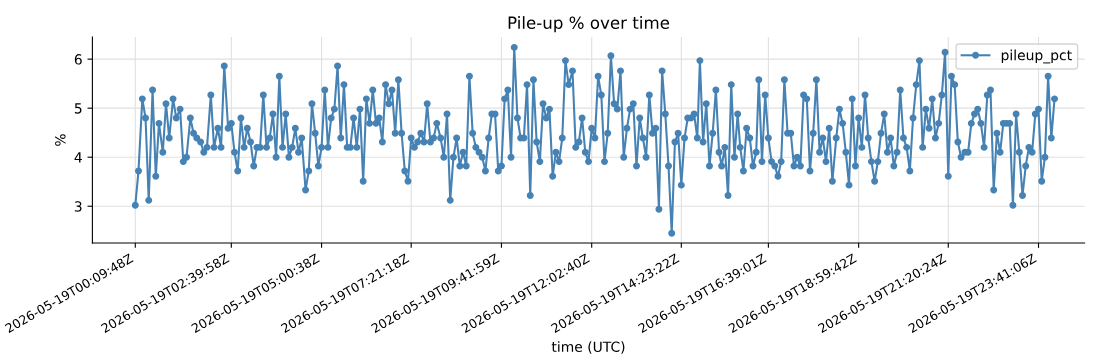 This screenshot has width=1100, height=360. Describe the element at coordinates (78, 108) in the screenshot. I see `y-tick-label: 5` at that location.